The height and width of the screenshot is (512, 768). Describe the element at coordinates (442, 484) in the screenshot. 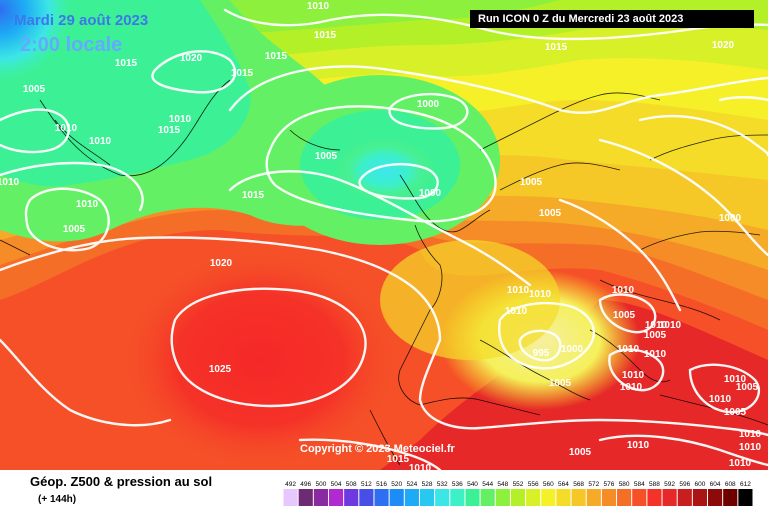

I see `legend-tick-label: 532` at that location.